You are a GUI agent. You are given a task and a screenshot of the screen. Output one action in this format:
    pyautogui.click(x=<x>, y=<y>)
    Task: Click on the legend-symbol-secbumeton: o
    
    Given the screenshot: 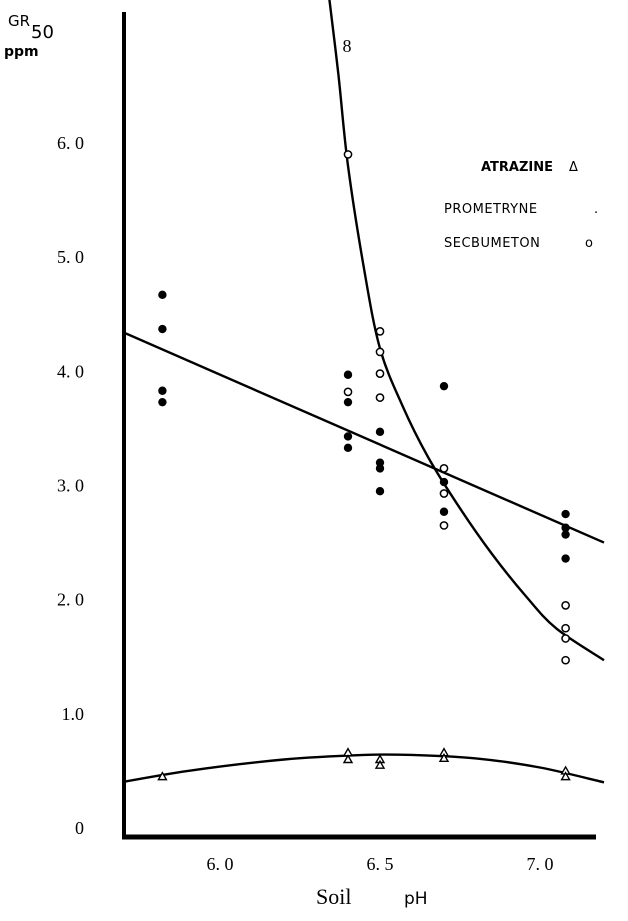 What is the action you would take?
    pyautogui.click(x=589, y=243)
    